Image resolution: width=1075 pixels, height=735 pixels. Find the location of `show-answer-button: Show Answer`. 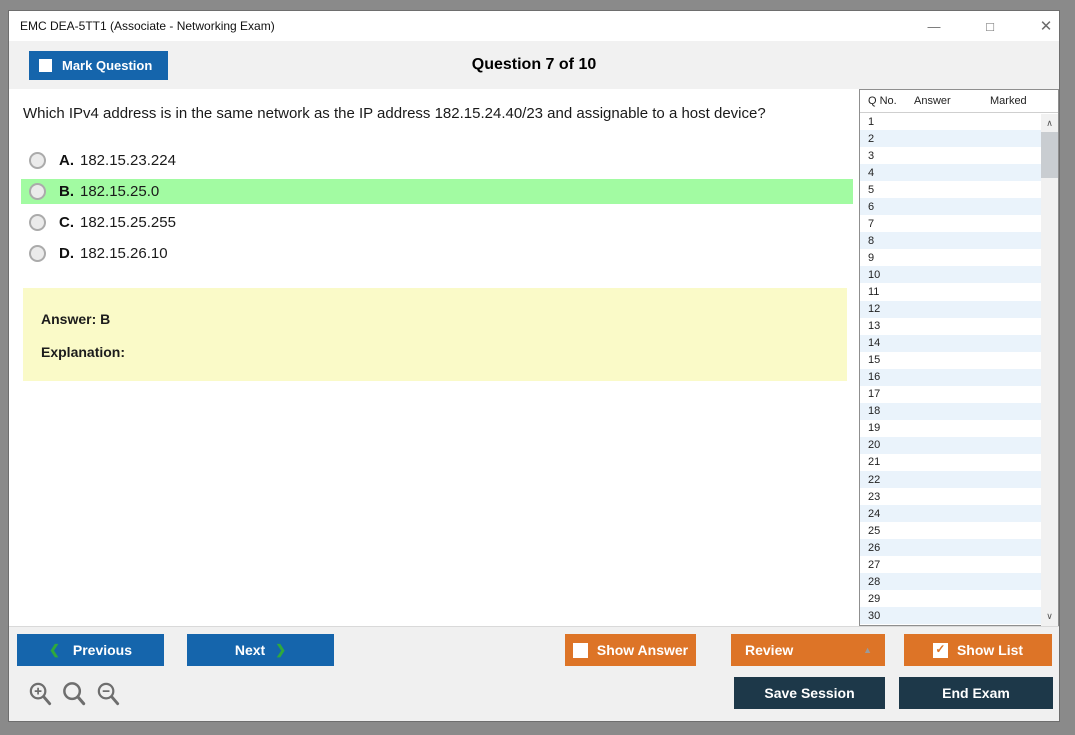

show-answer-button: Show Answer is located at coordinates (630, 650).